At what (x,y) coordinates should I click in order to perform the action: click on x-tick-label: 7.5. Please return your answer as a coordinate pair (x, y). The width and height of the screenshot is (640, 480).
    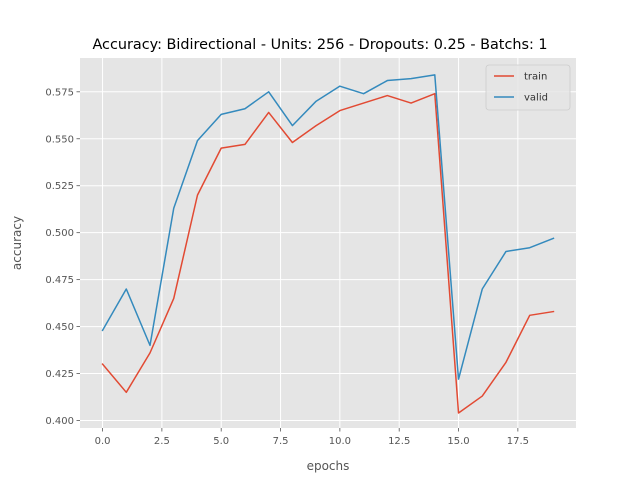
    Looking at the image, I should click on (281, 441).